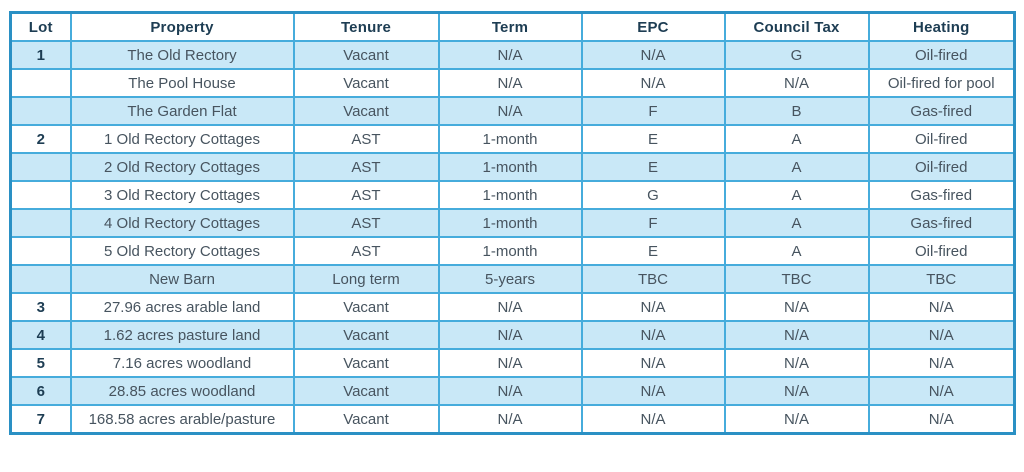 The height and width of the screenshot is (472, 1024). I want to click on cell-property: 3 Old Rectory Cottages, so click(182, 195).